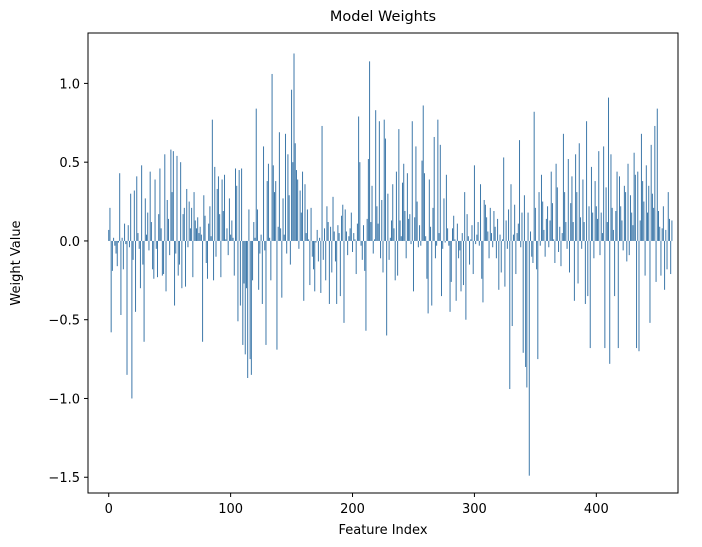  What do you see at coordinates (383, 17) in the screenshot?
I see `chart-title: Model Weights` at bounding box center [383, 17].